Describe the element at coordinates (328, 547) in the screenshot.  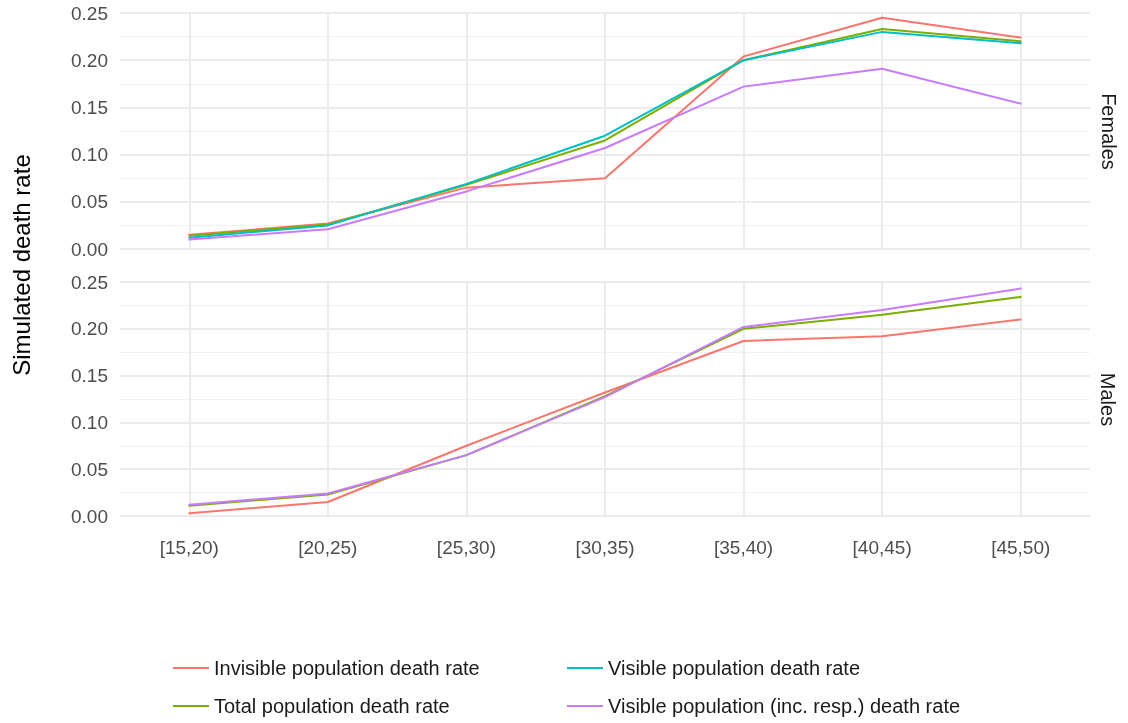
I see `x-tick-label: [20,25)` at that location.